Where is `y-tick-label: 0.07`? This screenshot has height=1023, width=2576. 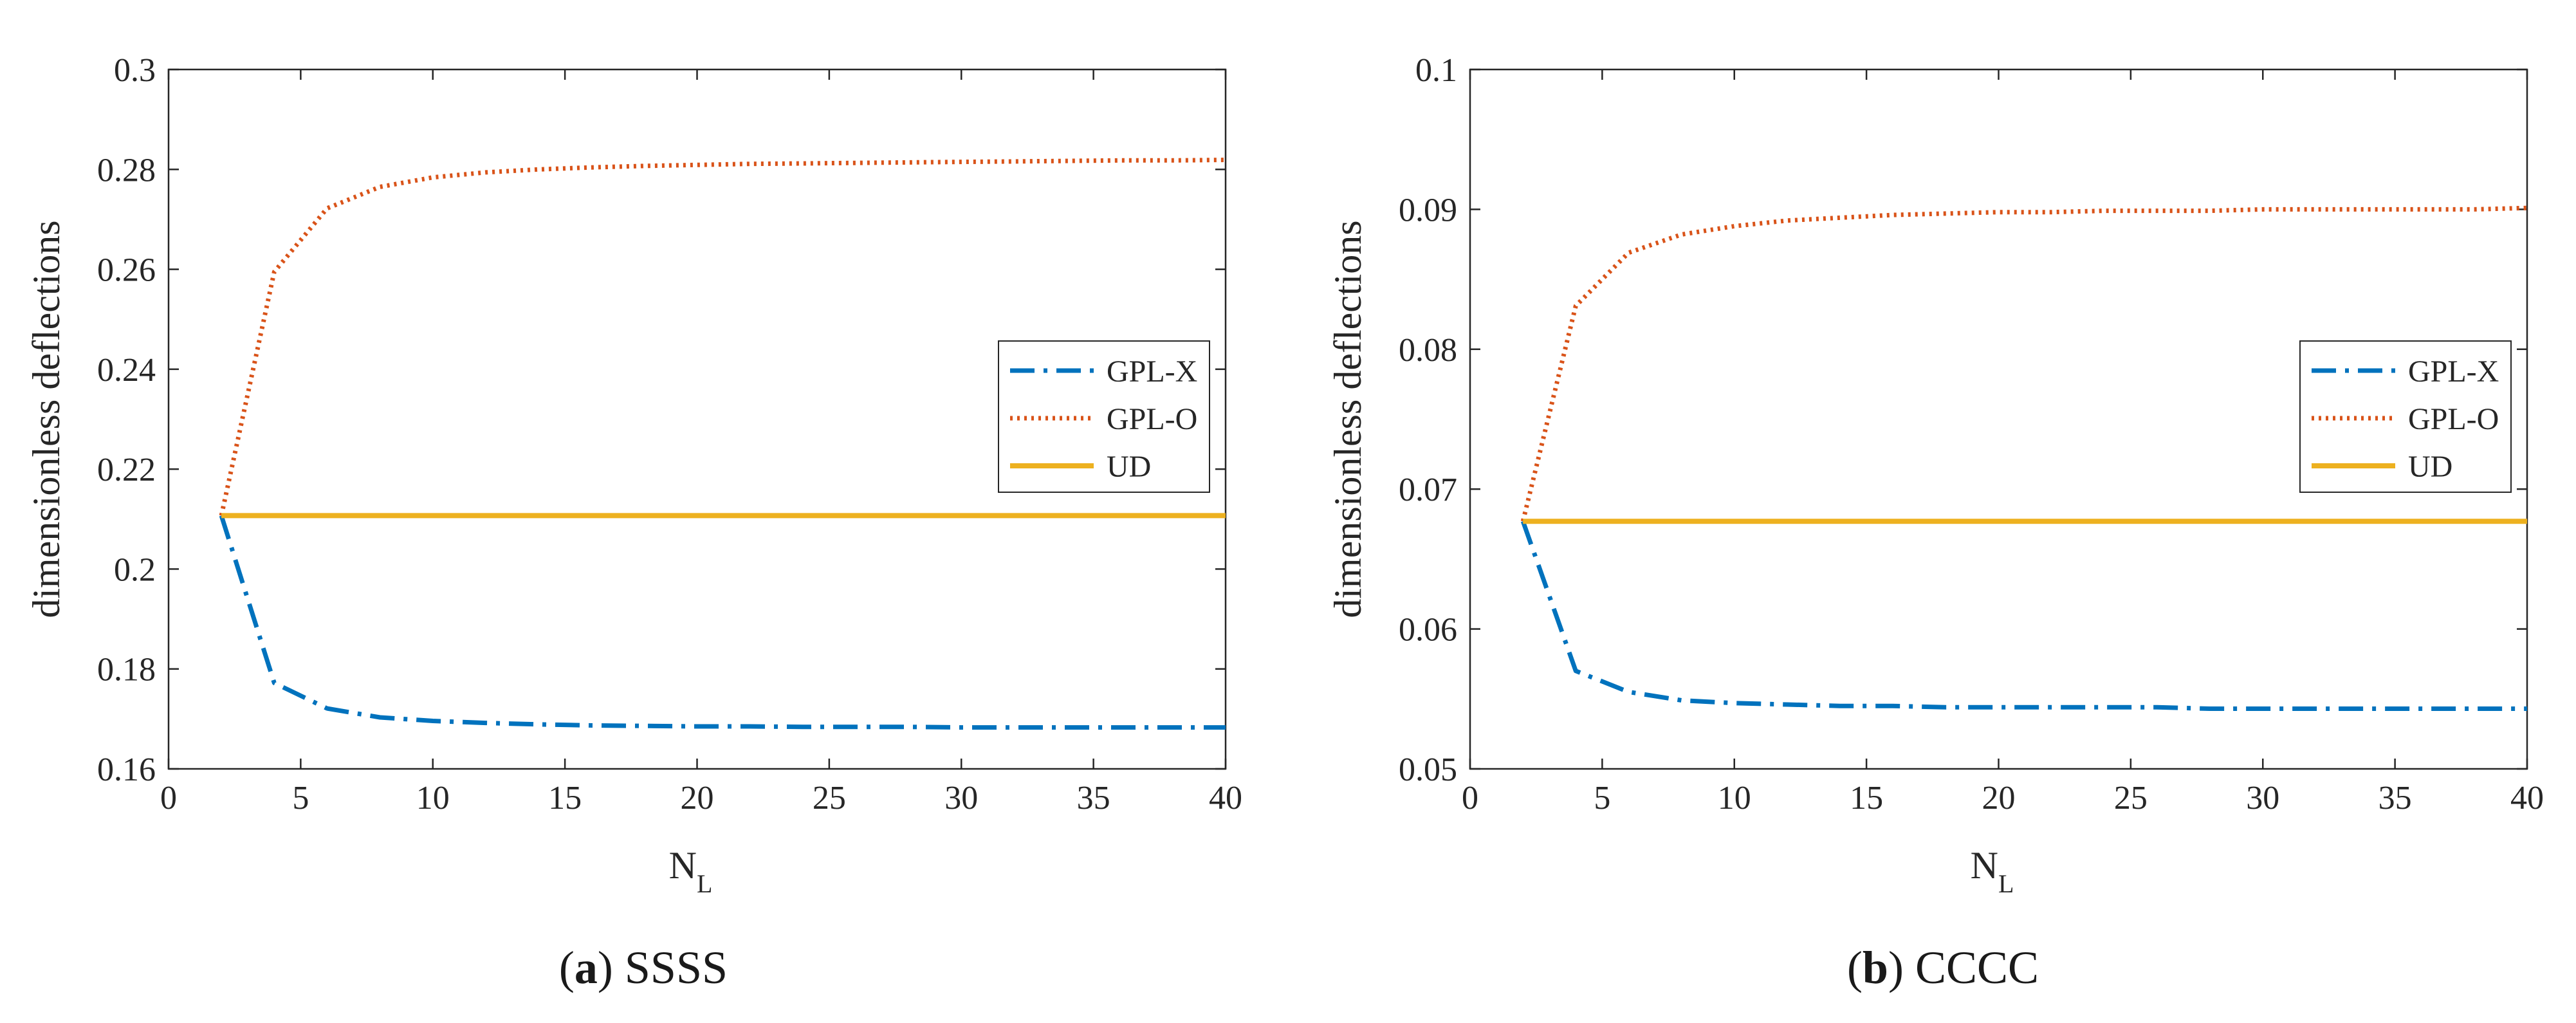 y-tick-label: 0.07 is located at coordinates (1428, 490).